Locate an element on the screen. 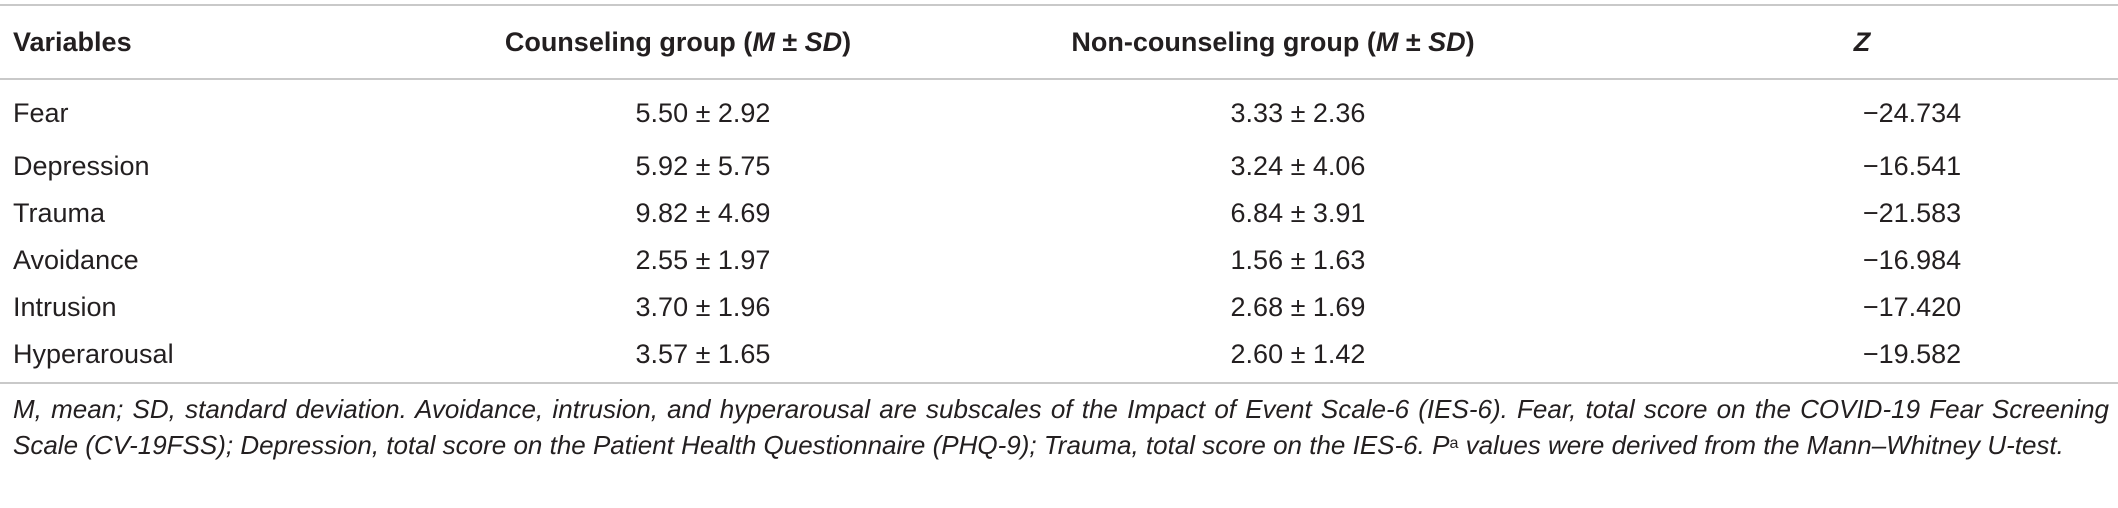  cell-z: −24.734 is located at coordinates (1912, 113).